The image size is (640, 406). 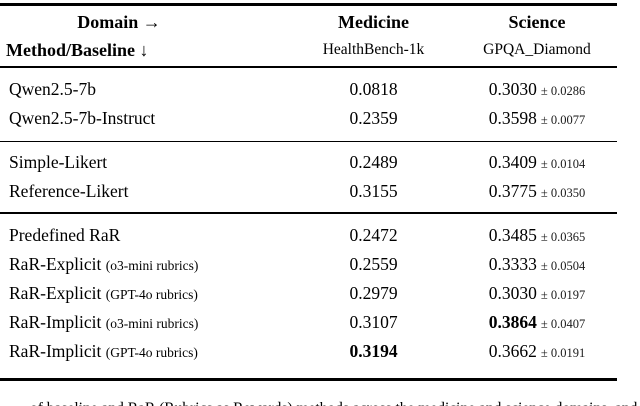 I want to click on science-stddev: ± 0.0286, so click(x=563, y=91).